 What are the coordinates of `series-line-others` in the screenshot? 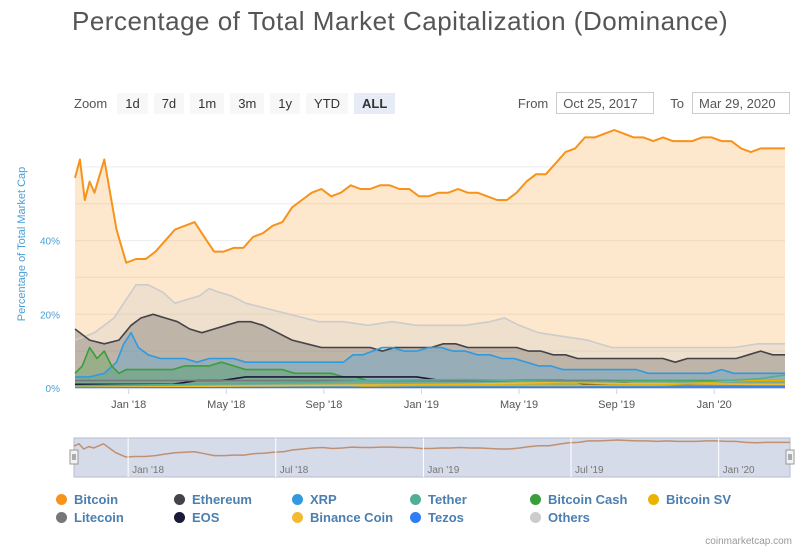 It's located at (429, 316).